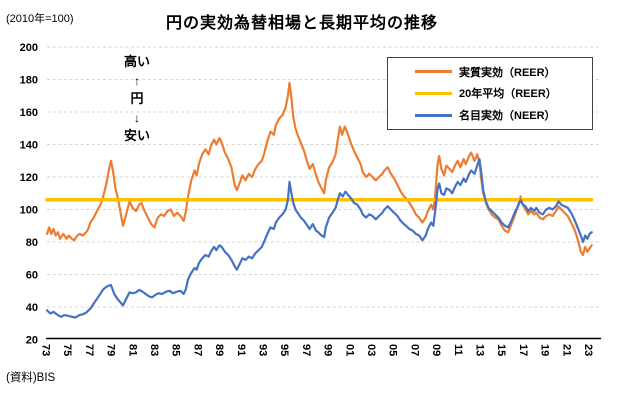  I want to click on svg-text: 180, so click(29, 81).